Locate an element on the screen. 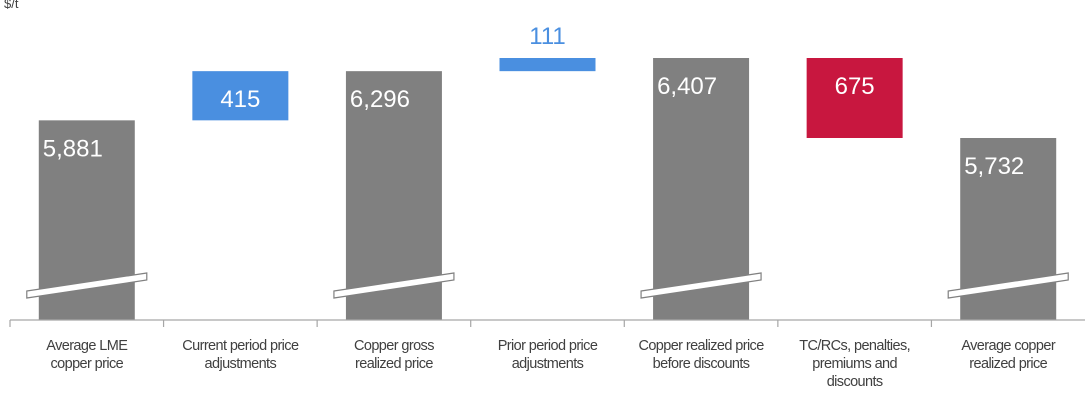 The image size is (1085, 394). category-label-6-line-3: discounts is located at coordinates (855, 382).